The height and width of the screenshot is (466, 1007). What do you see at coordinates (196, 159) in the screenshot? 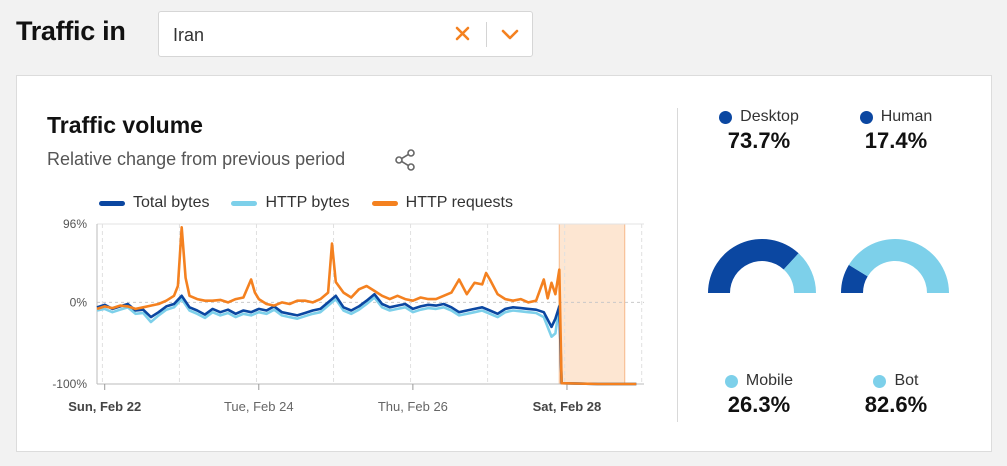
I see `card-subtitle: Relative change from previous period` at bounding box center [196, 159].